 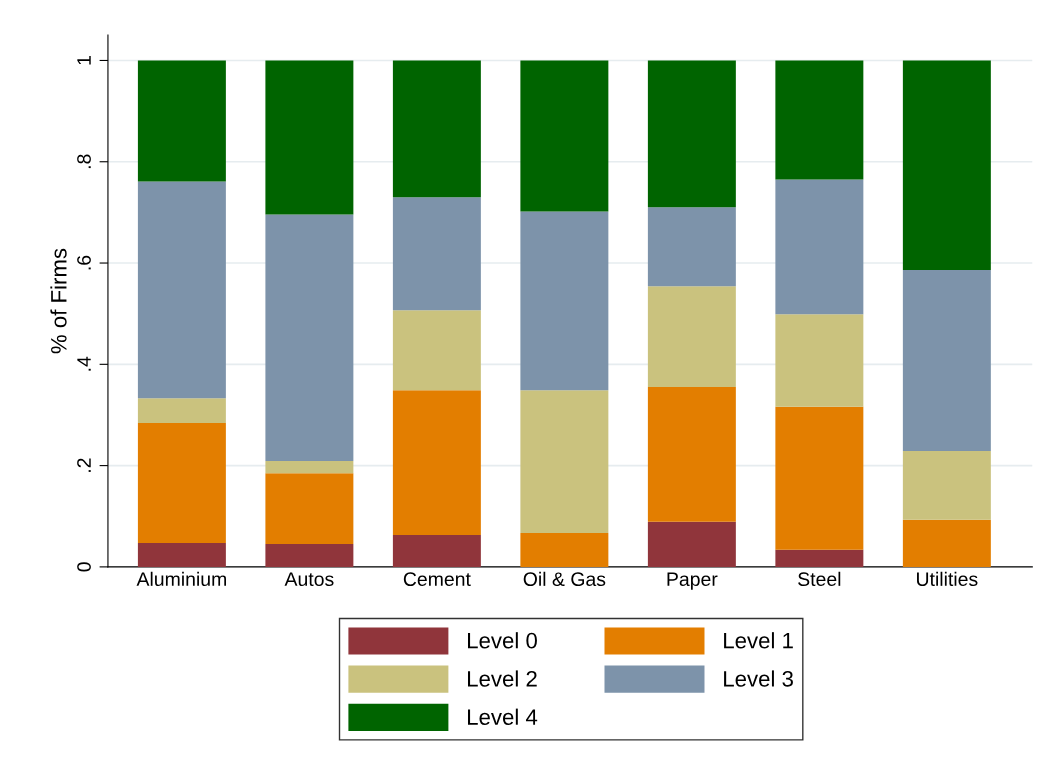 What do you see at coordinates (564, 579) in the screenshot?
I see `x-tick-label: Oil & Gas` at bounding box center [564, 579].